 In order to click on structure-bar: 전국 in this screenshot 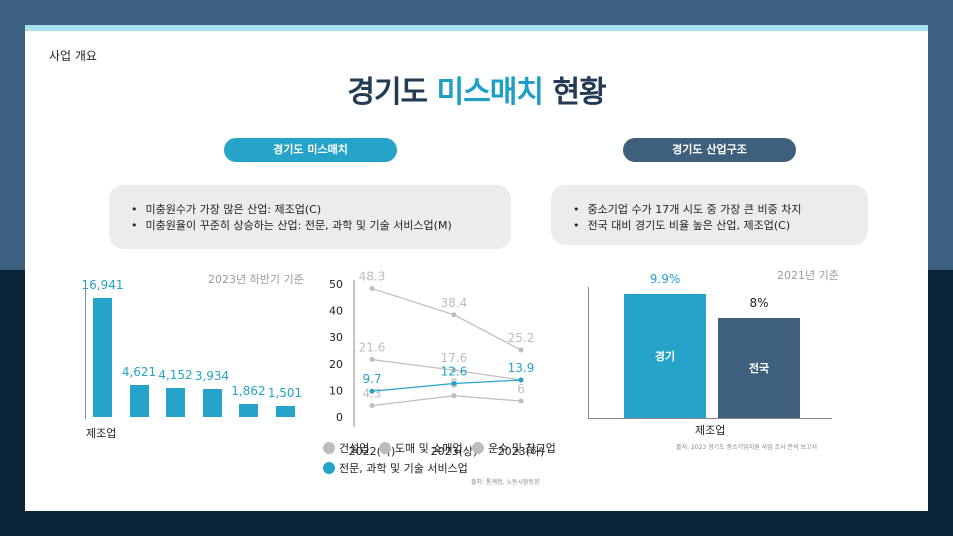, I will do `click(759, 368)`.